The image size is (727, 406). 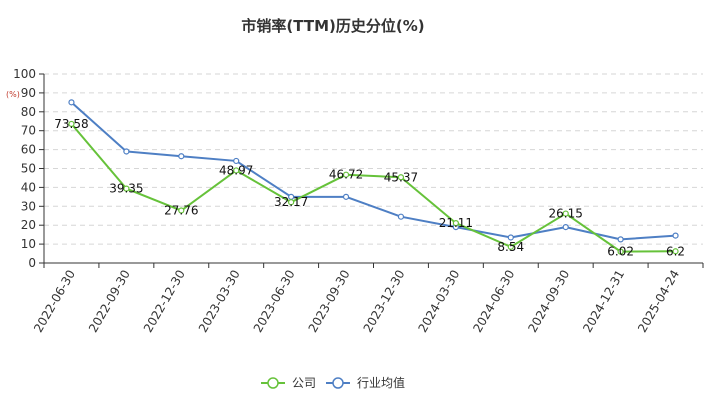 What do you see at coordinates (109, 301) in the screenshot?
I see `x-tick-label: 2022-09-30` at bounding box center [109, 301].